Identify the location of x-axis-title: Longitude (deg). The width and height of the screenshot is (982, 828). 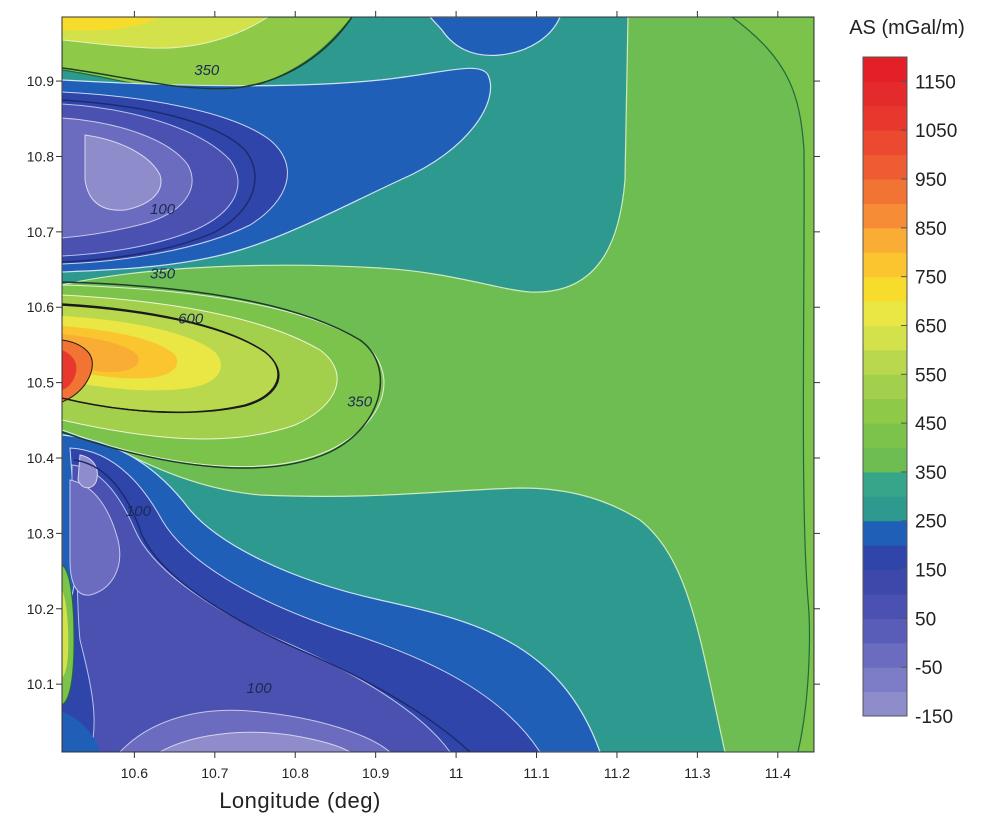
(300, 800).